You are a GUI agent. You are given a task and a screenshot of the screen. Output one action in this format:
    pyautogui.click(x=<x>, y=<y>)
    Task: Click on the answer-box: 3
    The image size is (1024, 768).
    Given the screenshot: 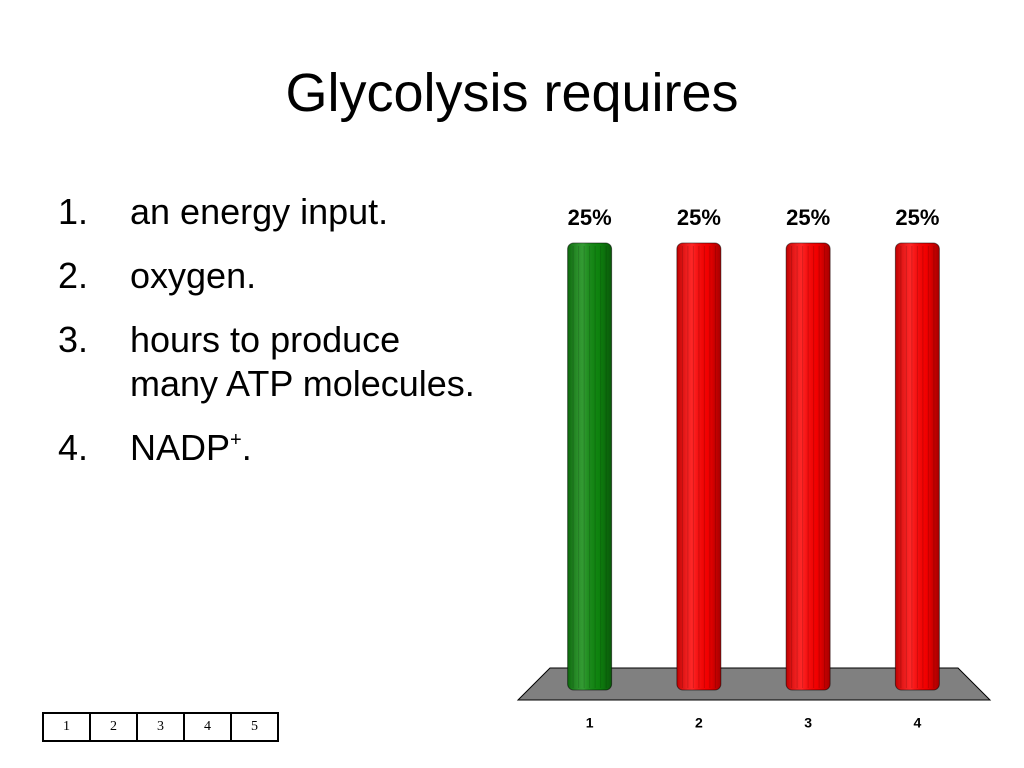 What is the action you would take?
    pyautogui.click(x=161, y=727)
    